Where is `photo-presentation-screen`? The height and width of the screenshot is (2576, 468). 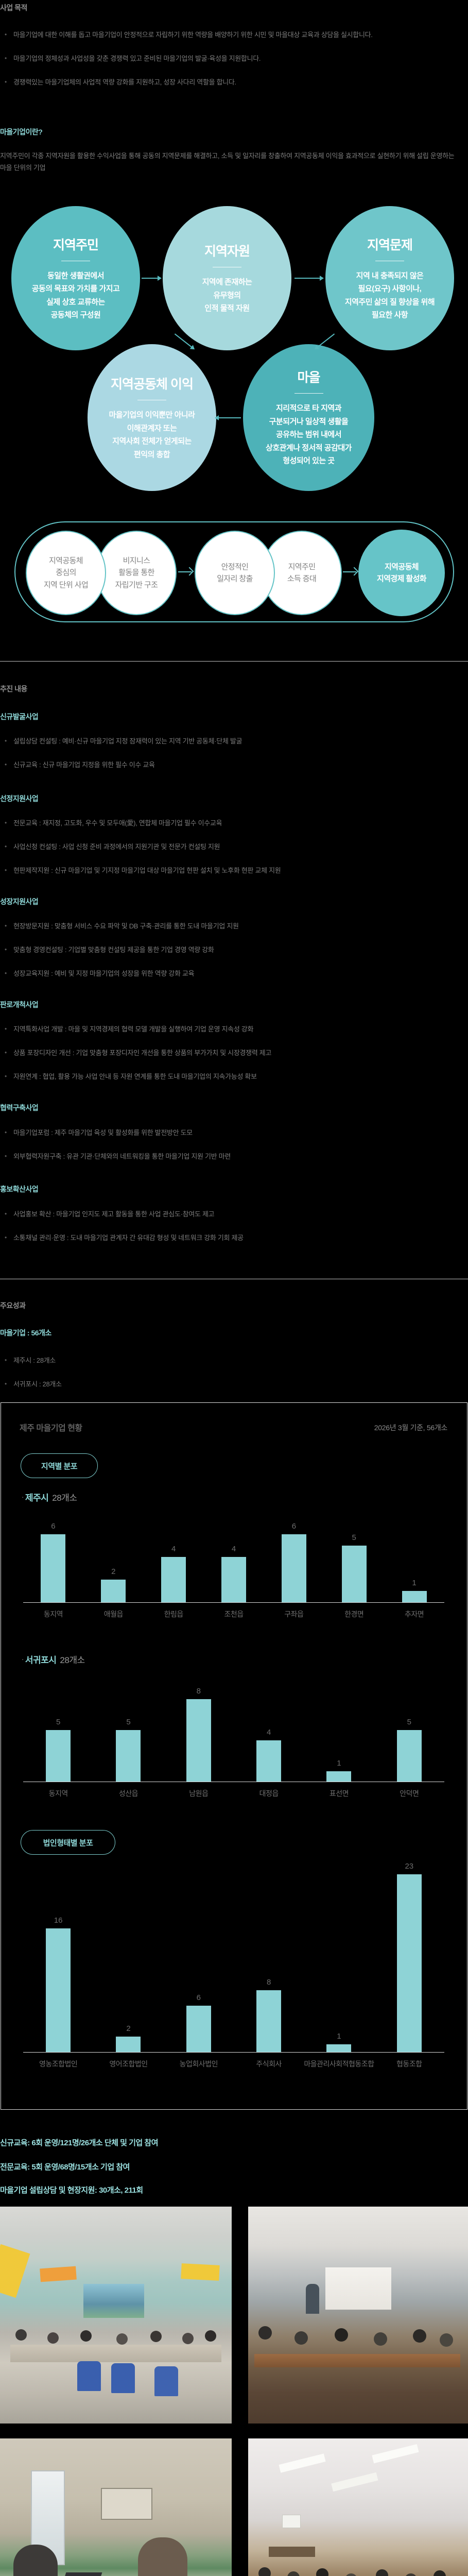 photo-presentation-screen is located at coordinates (358, 2289).